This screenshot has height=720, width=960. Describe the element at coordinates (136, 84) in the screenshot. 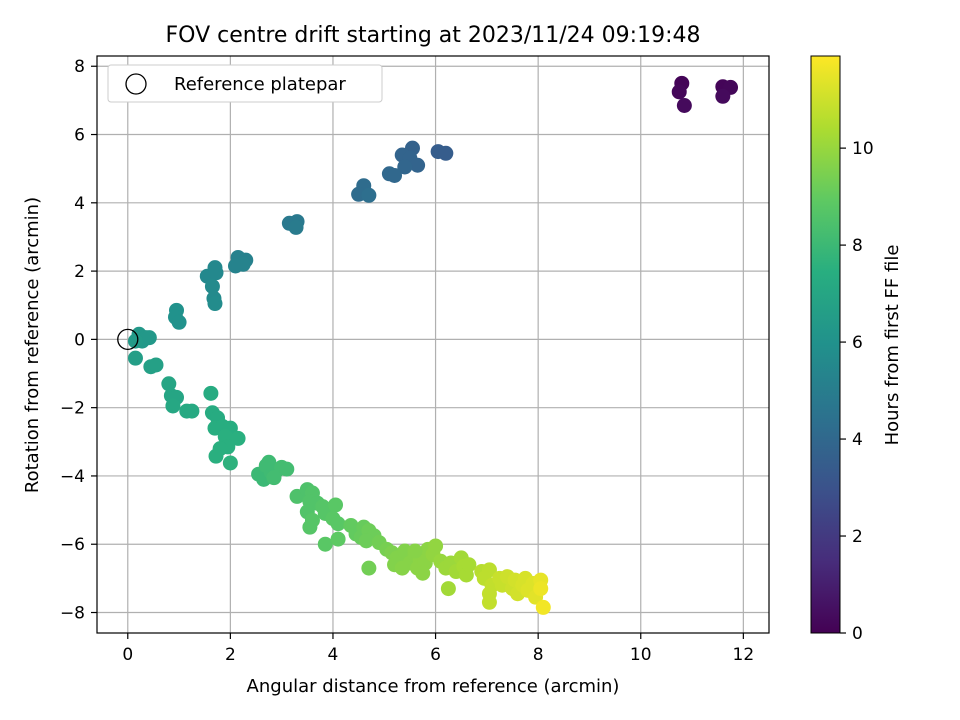

I see `legend-marker-ring` at that location.